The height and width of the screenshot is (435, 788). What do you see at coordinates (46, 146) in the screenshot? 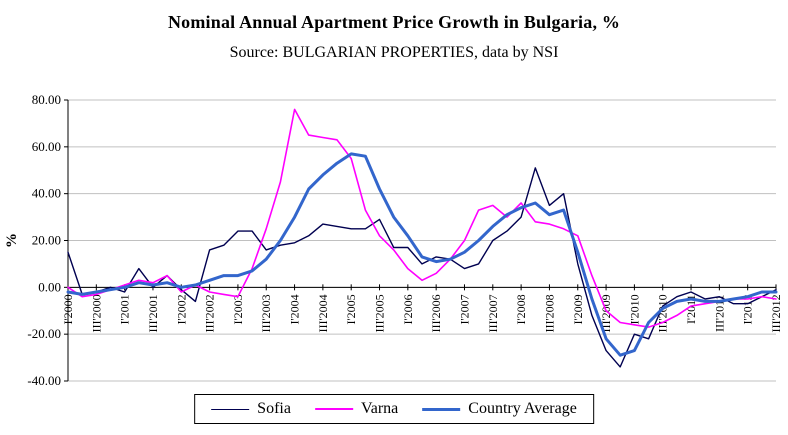
I see `y-tick-label: 60.00` at bounding box center [46, 146].